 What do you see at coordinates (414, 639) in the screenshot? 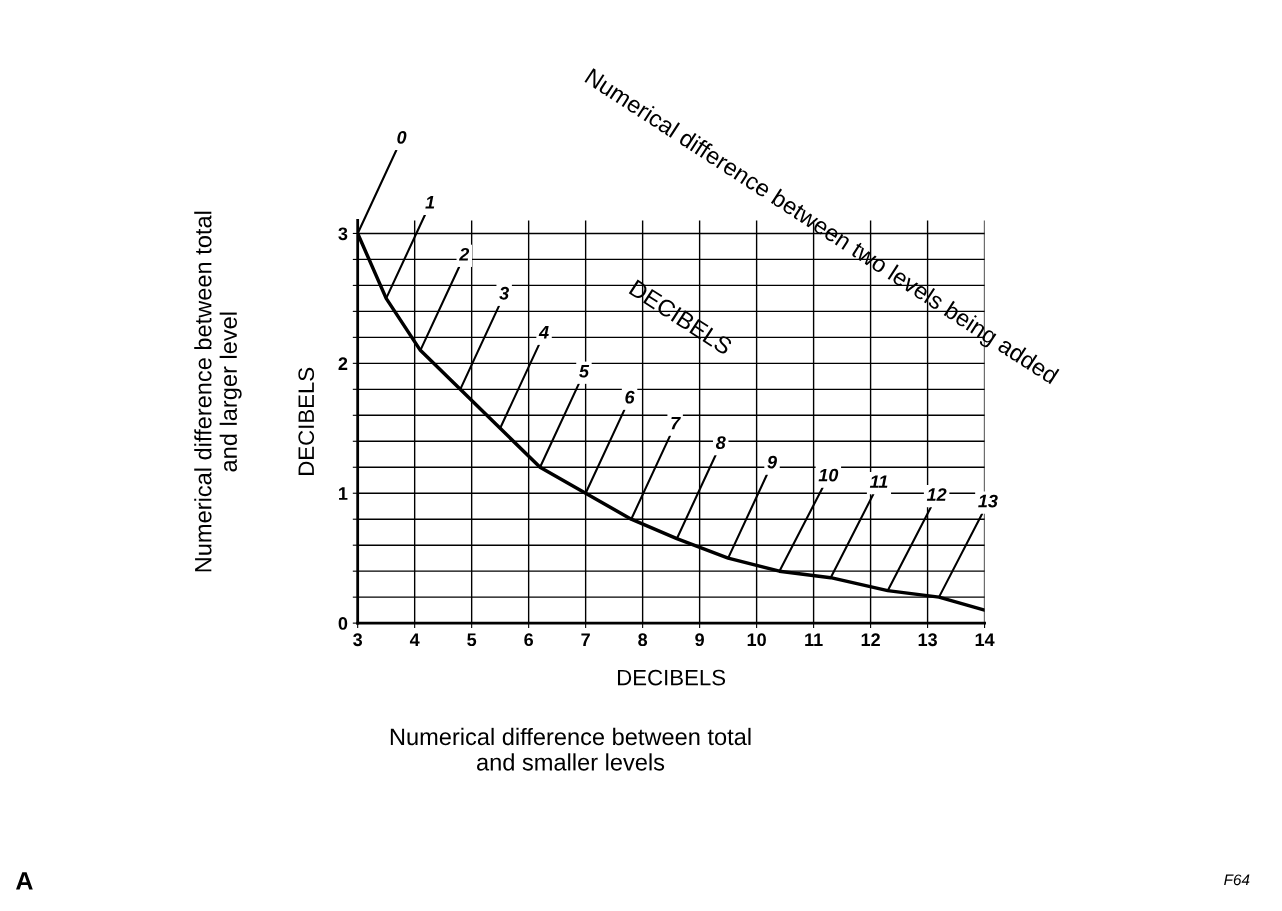
I see `x-tick-label: 4` at bounding box center [414, 639].